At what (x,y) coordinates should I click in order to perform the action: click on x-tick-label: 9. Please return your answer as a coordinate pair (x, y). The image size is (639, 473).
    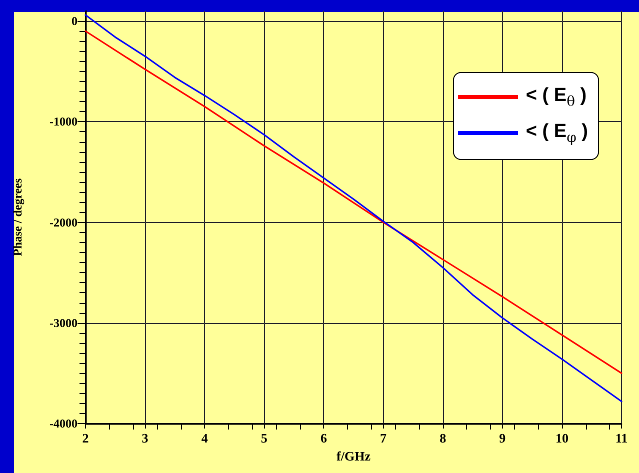
    Looking at the image, I should click on (502, 438).